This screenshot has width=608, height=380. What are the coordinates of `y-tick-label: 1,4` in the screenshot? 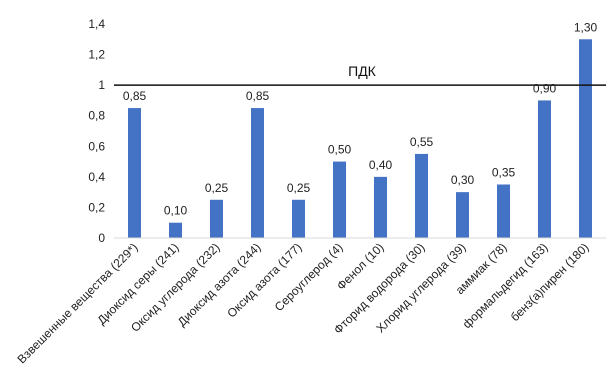 It's located at (96, 24).